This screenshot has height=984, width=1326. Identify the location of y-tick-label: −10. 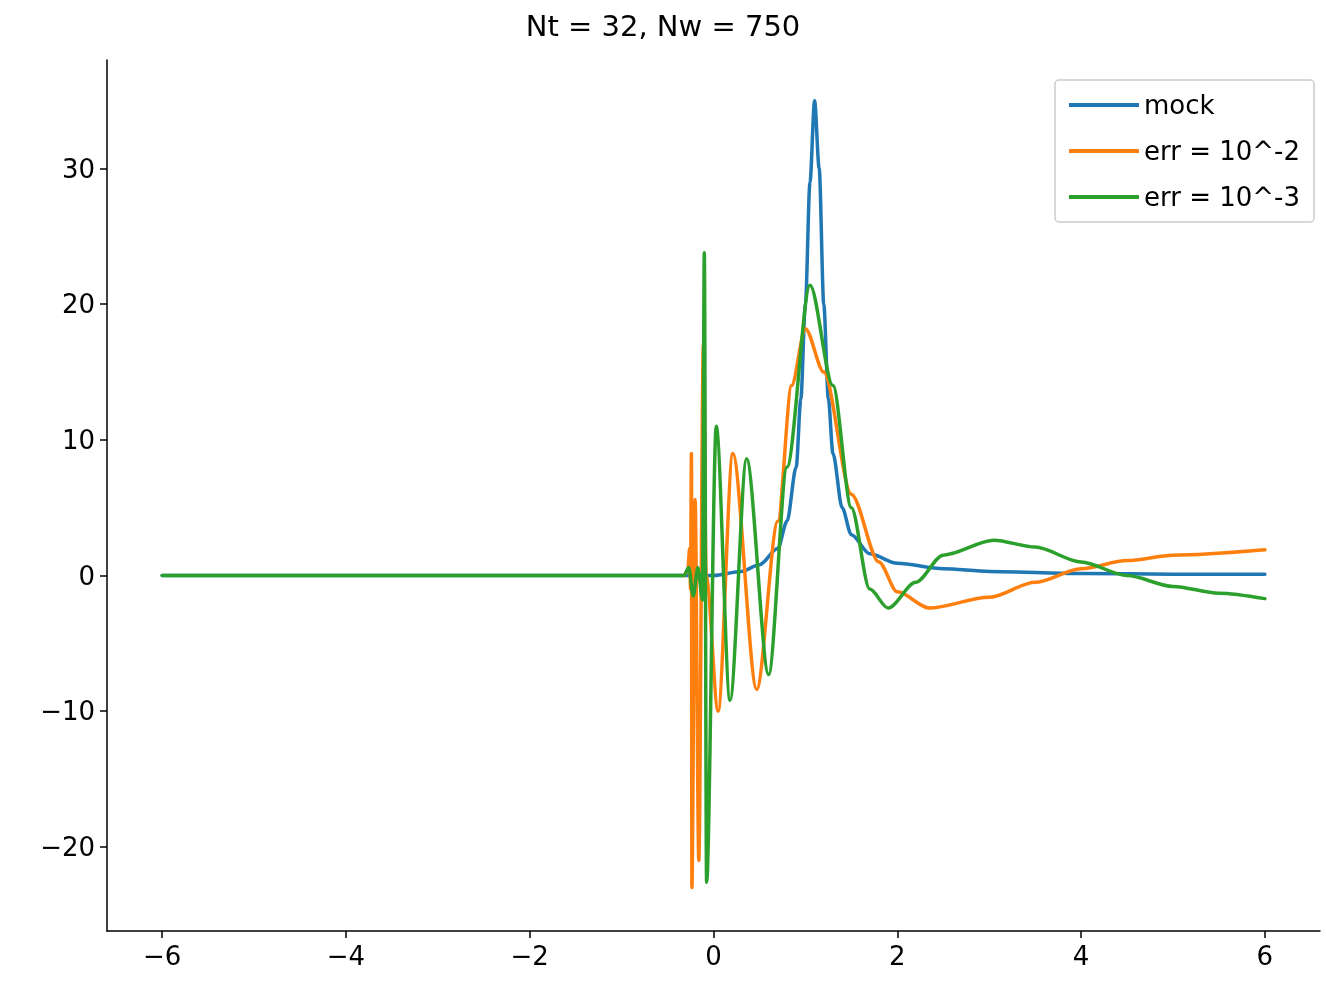
(67, 711).